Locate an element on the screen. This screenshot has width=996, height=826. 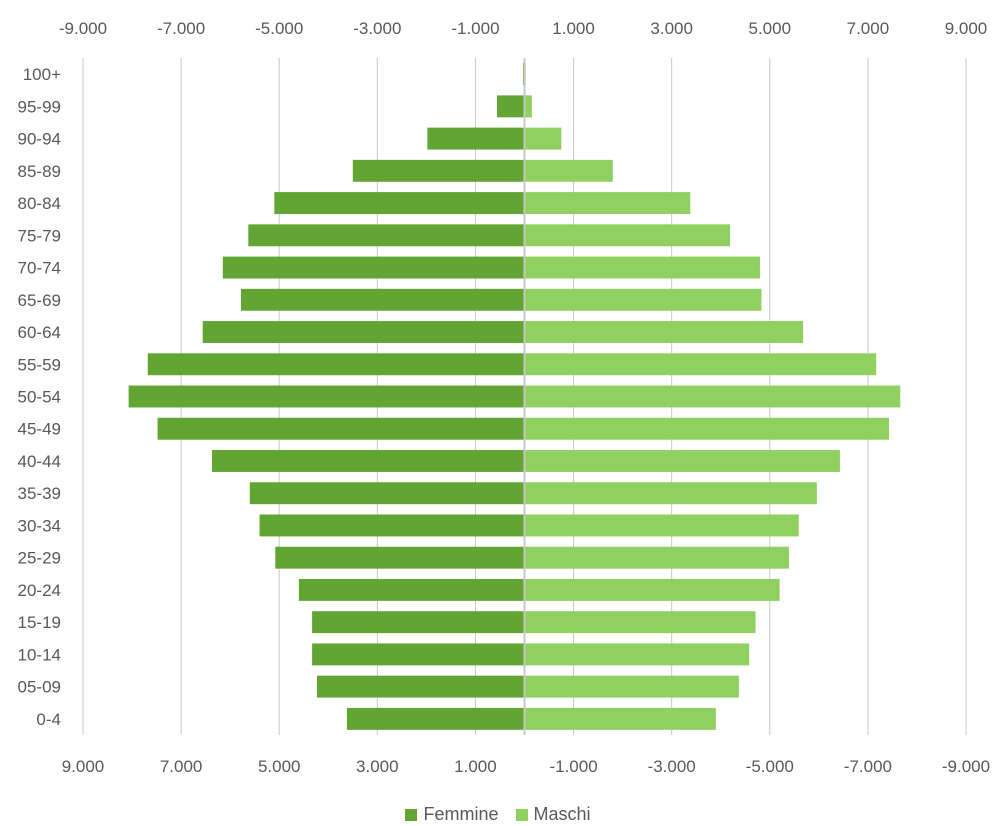
x-tick-bottom: 5.000 is located at coordinates (279, 766).